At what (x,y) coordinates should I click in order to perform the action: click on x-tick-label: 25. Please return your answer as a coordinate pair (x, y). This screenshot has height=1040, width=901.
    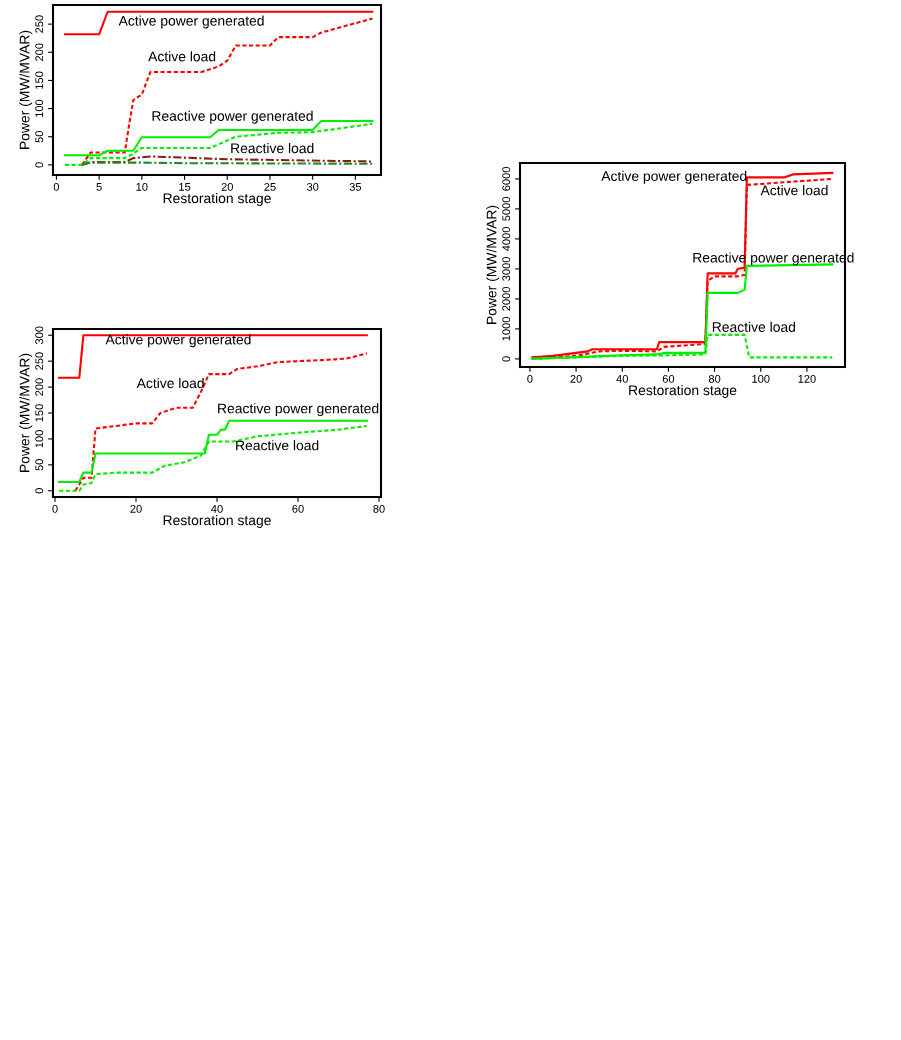
    Looking at the image, I should click on (270, 186).